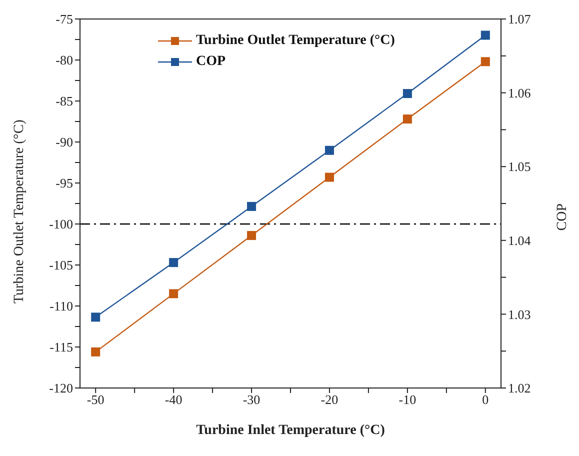 The image size is (579, 456). What do you see at coordinates (95, 400) in the screenshot?
I see `x-tick-label: -50` at bounding box center [95, 400].